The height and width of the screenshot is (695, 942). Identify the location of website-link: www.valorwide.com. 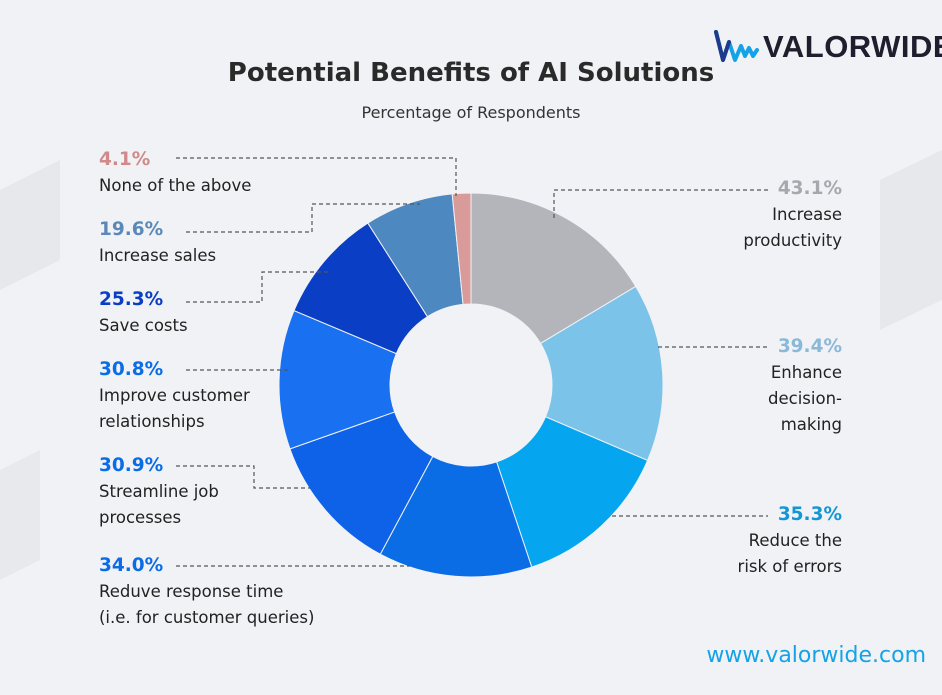
(816, 655).